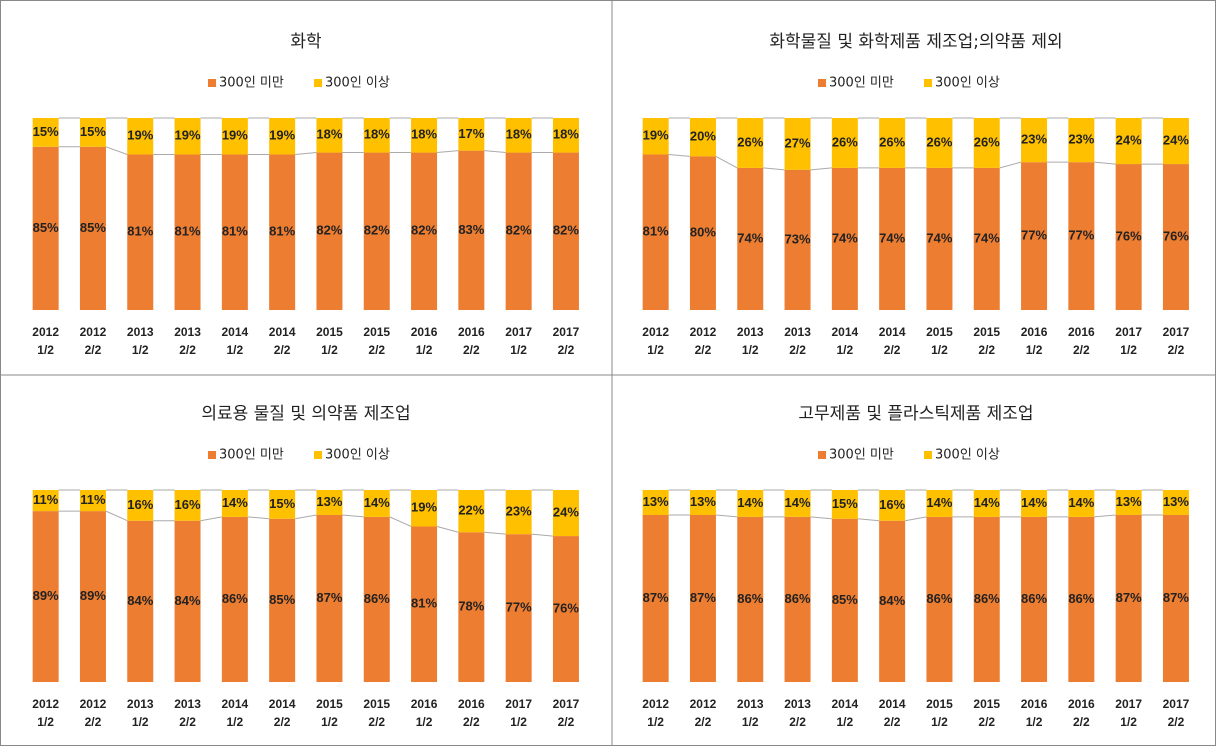  Describe the element at coordinates (928, 83) in the screenshot. I see `legend-marker` at that location.